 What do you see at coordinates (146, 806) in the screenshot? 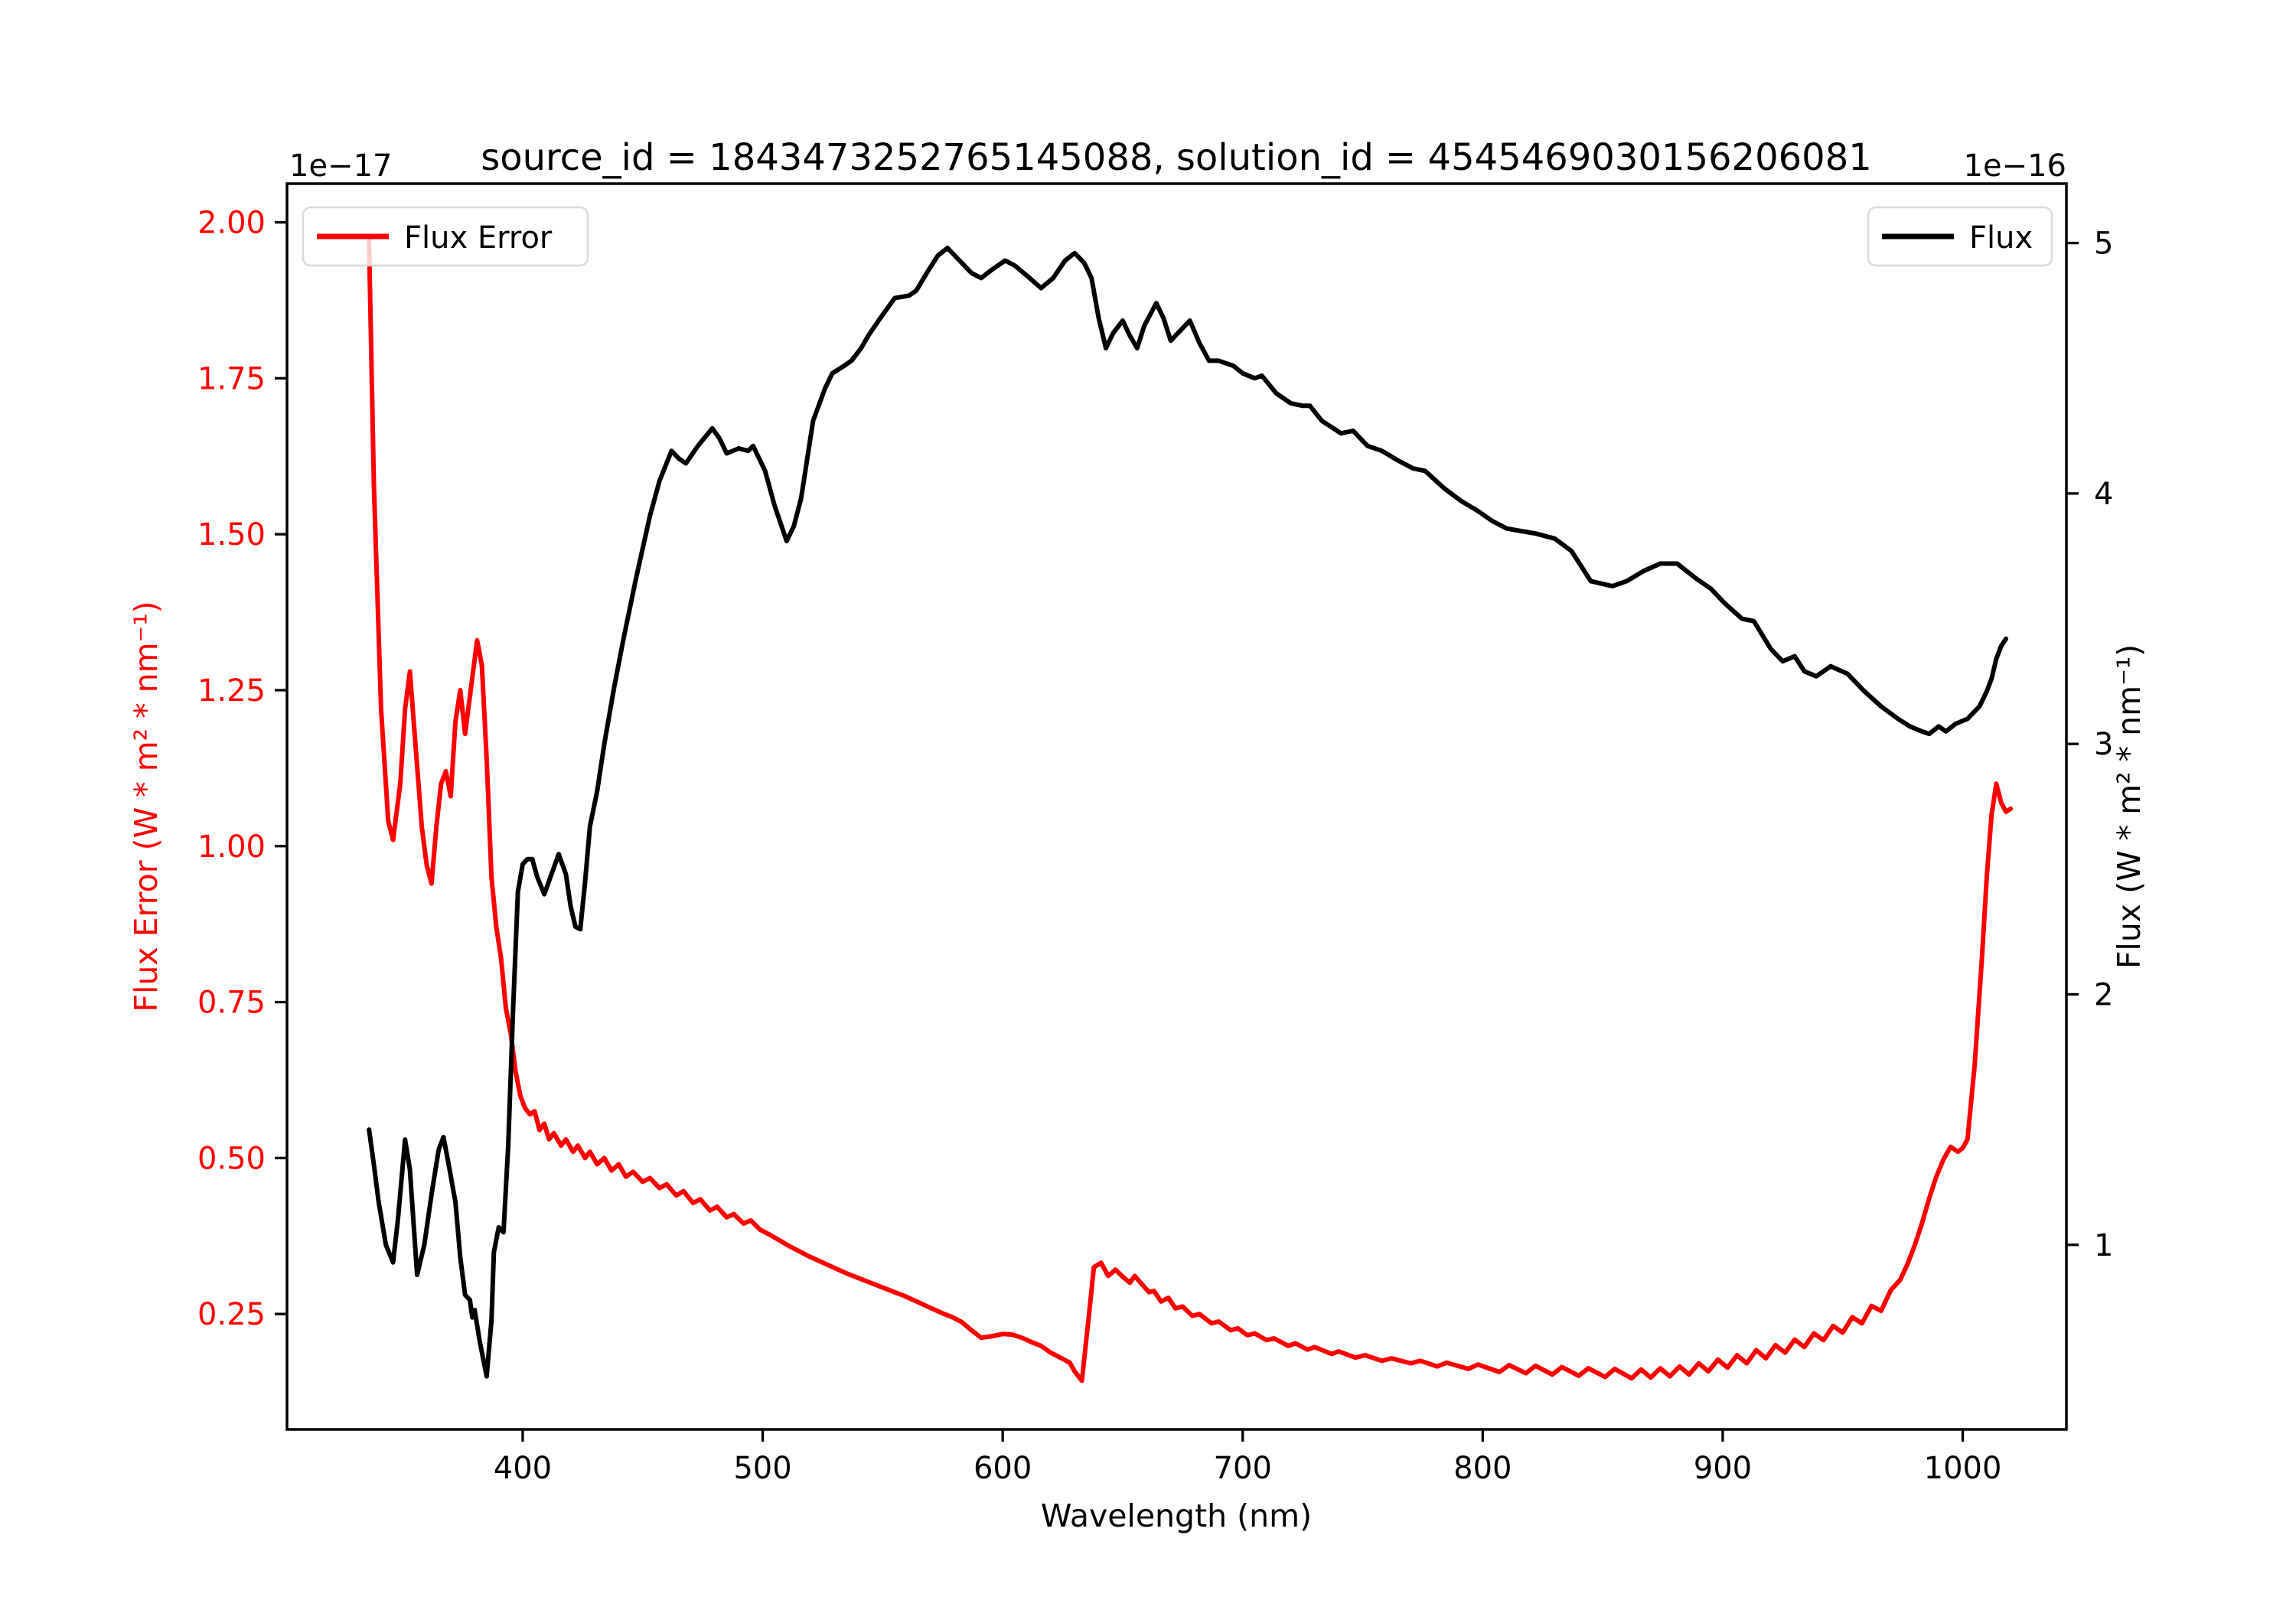
I see `left-y-axis-label: Flux Error (W * m² * nm⁻¹)` at bounding box center [146, 806].